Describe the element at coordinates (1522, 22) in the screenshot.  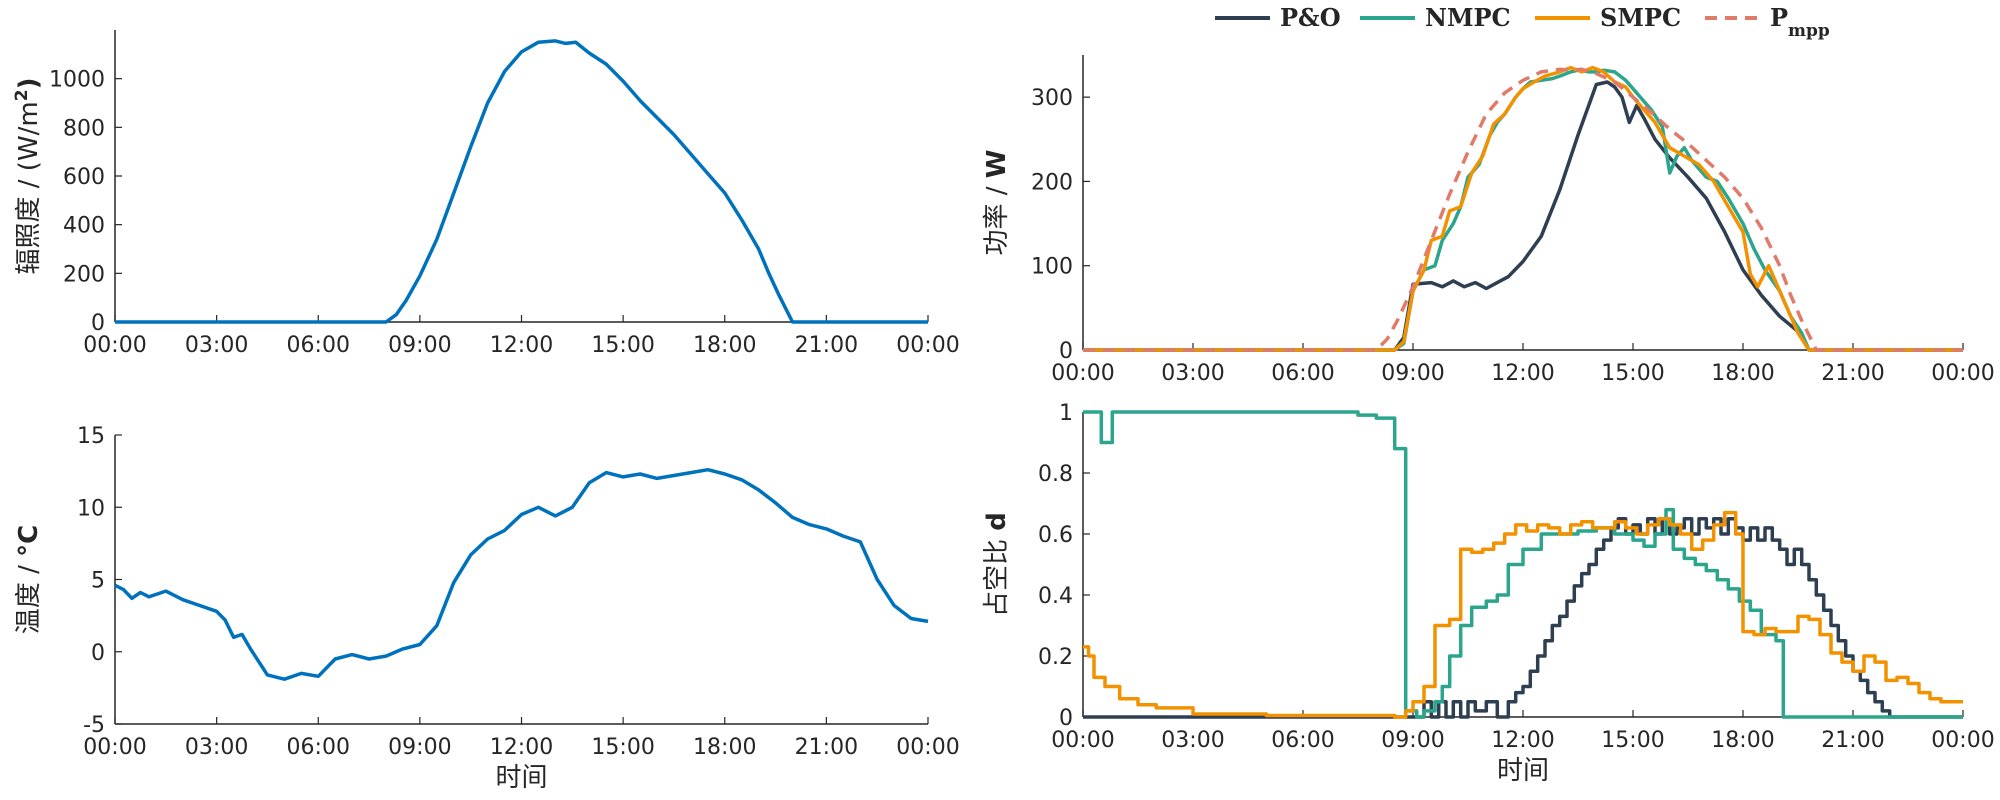
I see `legend: P&O NMPC SMPC Pmpp` at that location.